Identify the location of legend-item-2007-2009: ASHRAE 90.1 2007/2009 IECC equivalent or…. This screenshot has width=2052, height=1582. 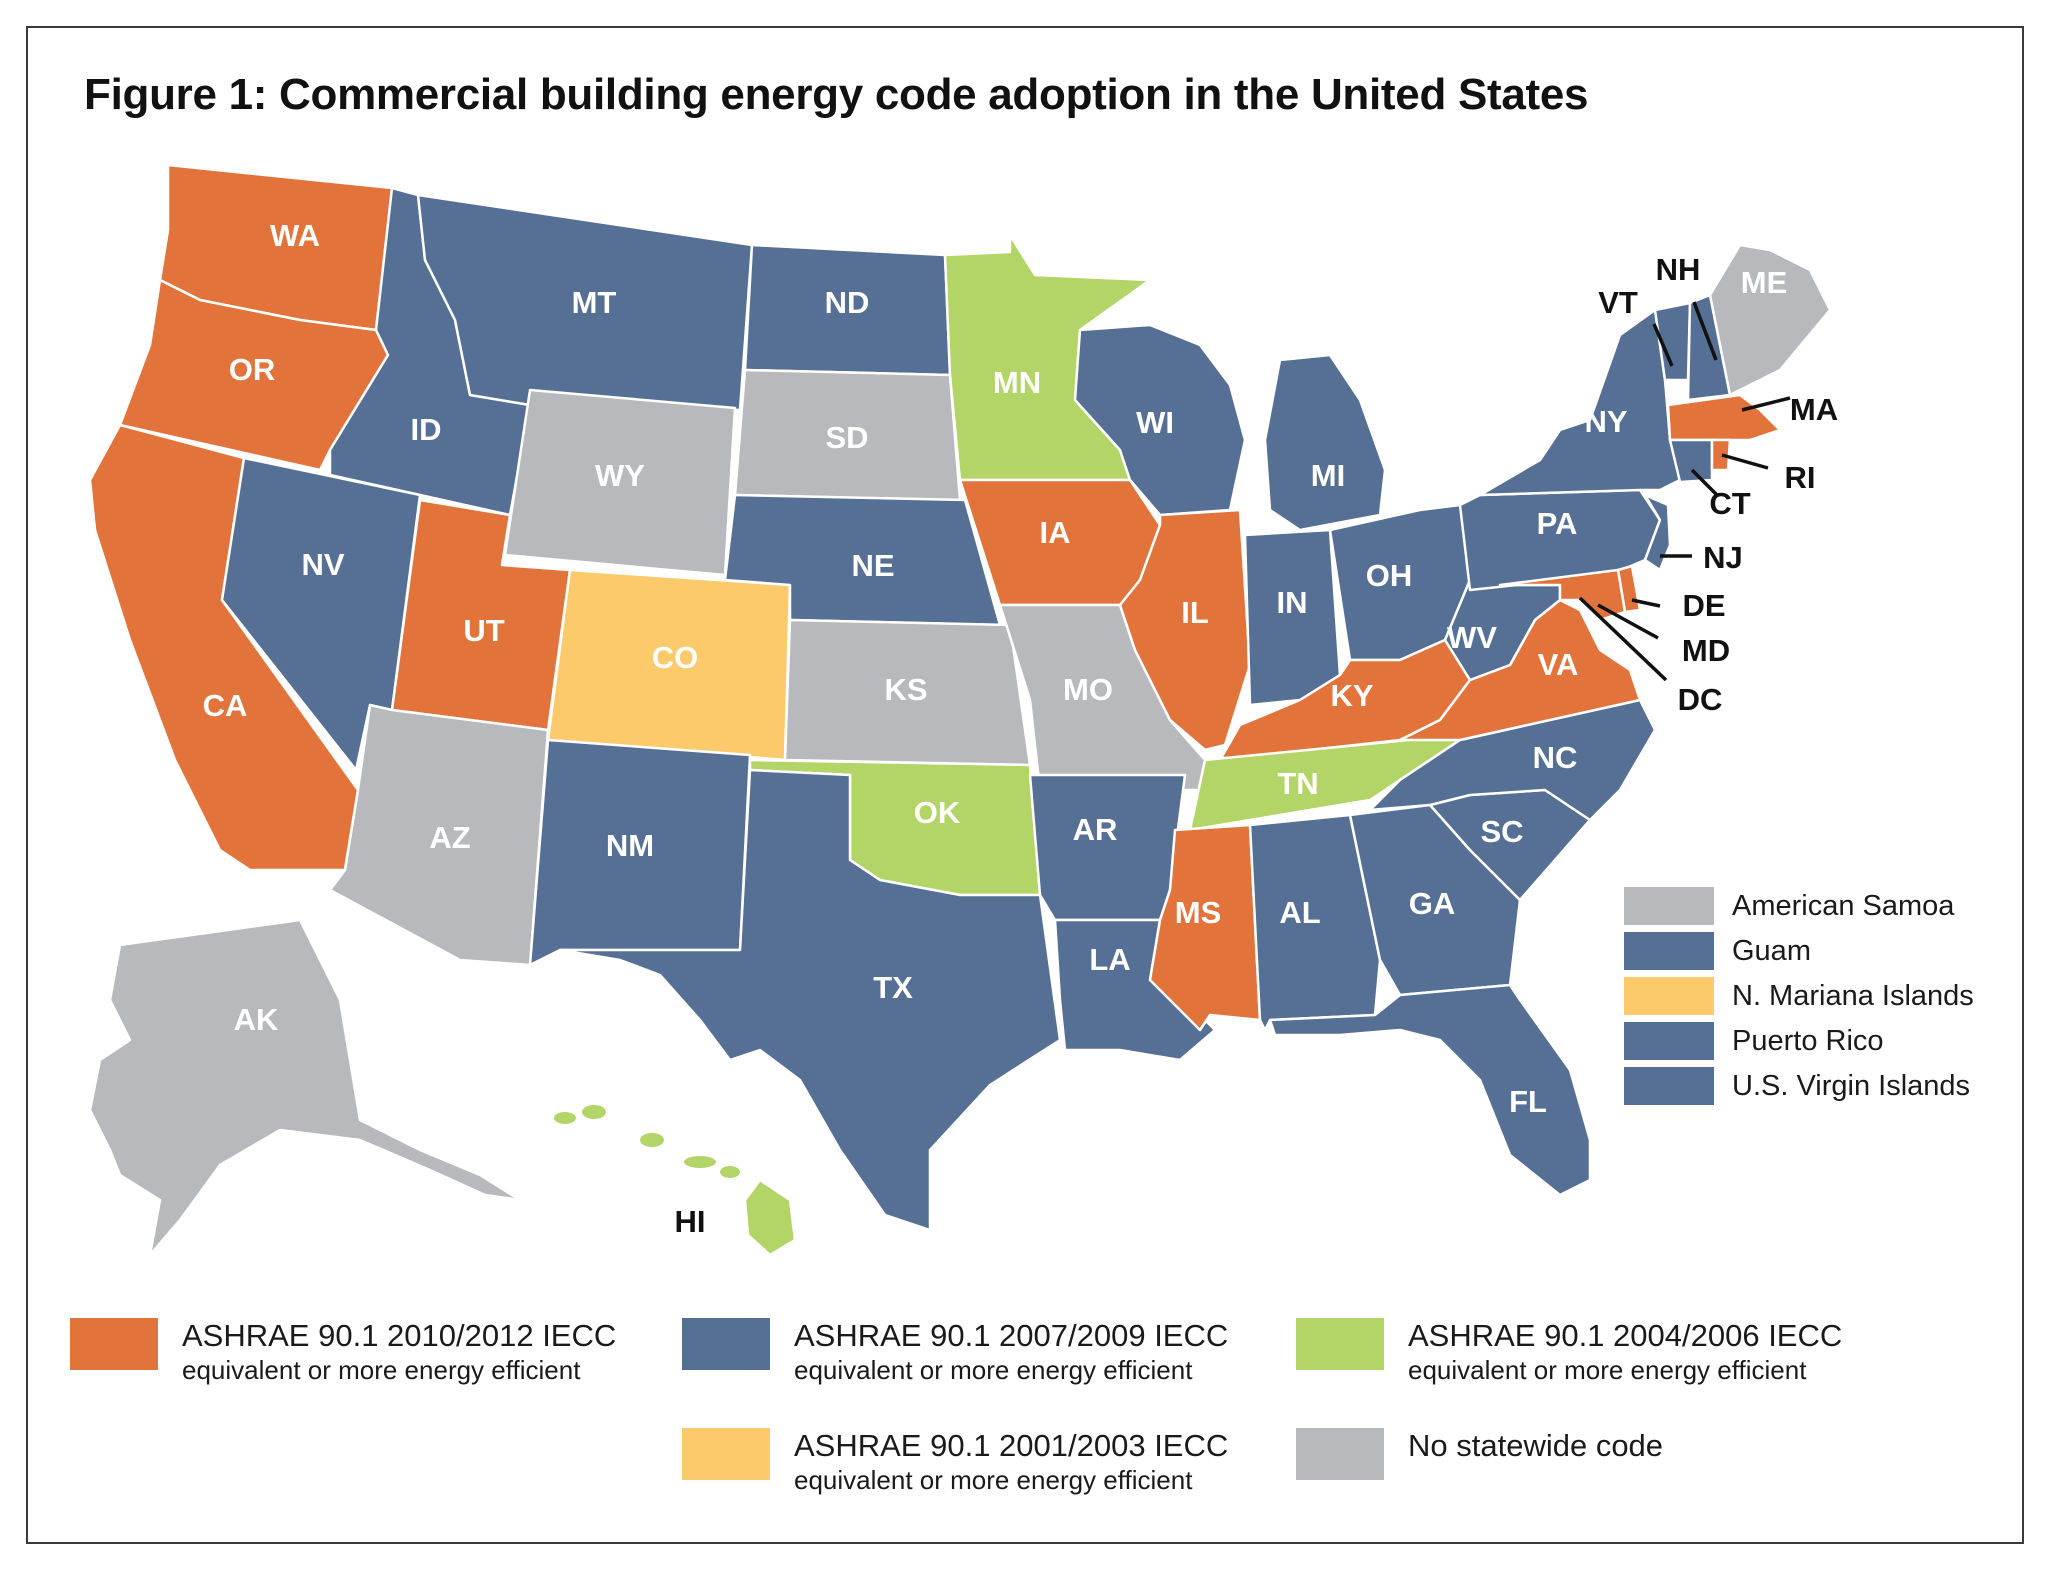
(955, 1352).